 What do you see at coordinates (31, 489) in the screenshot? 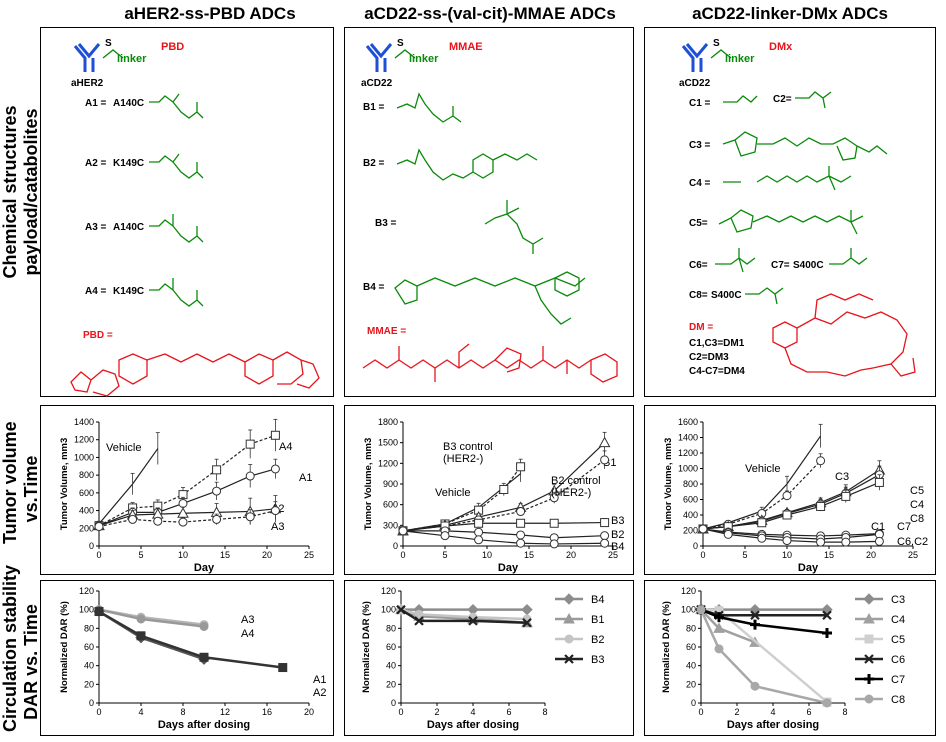
I see `row-label-tumor-line2: vs.Time` at bounding box center [31, 489].